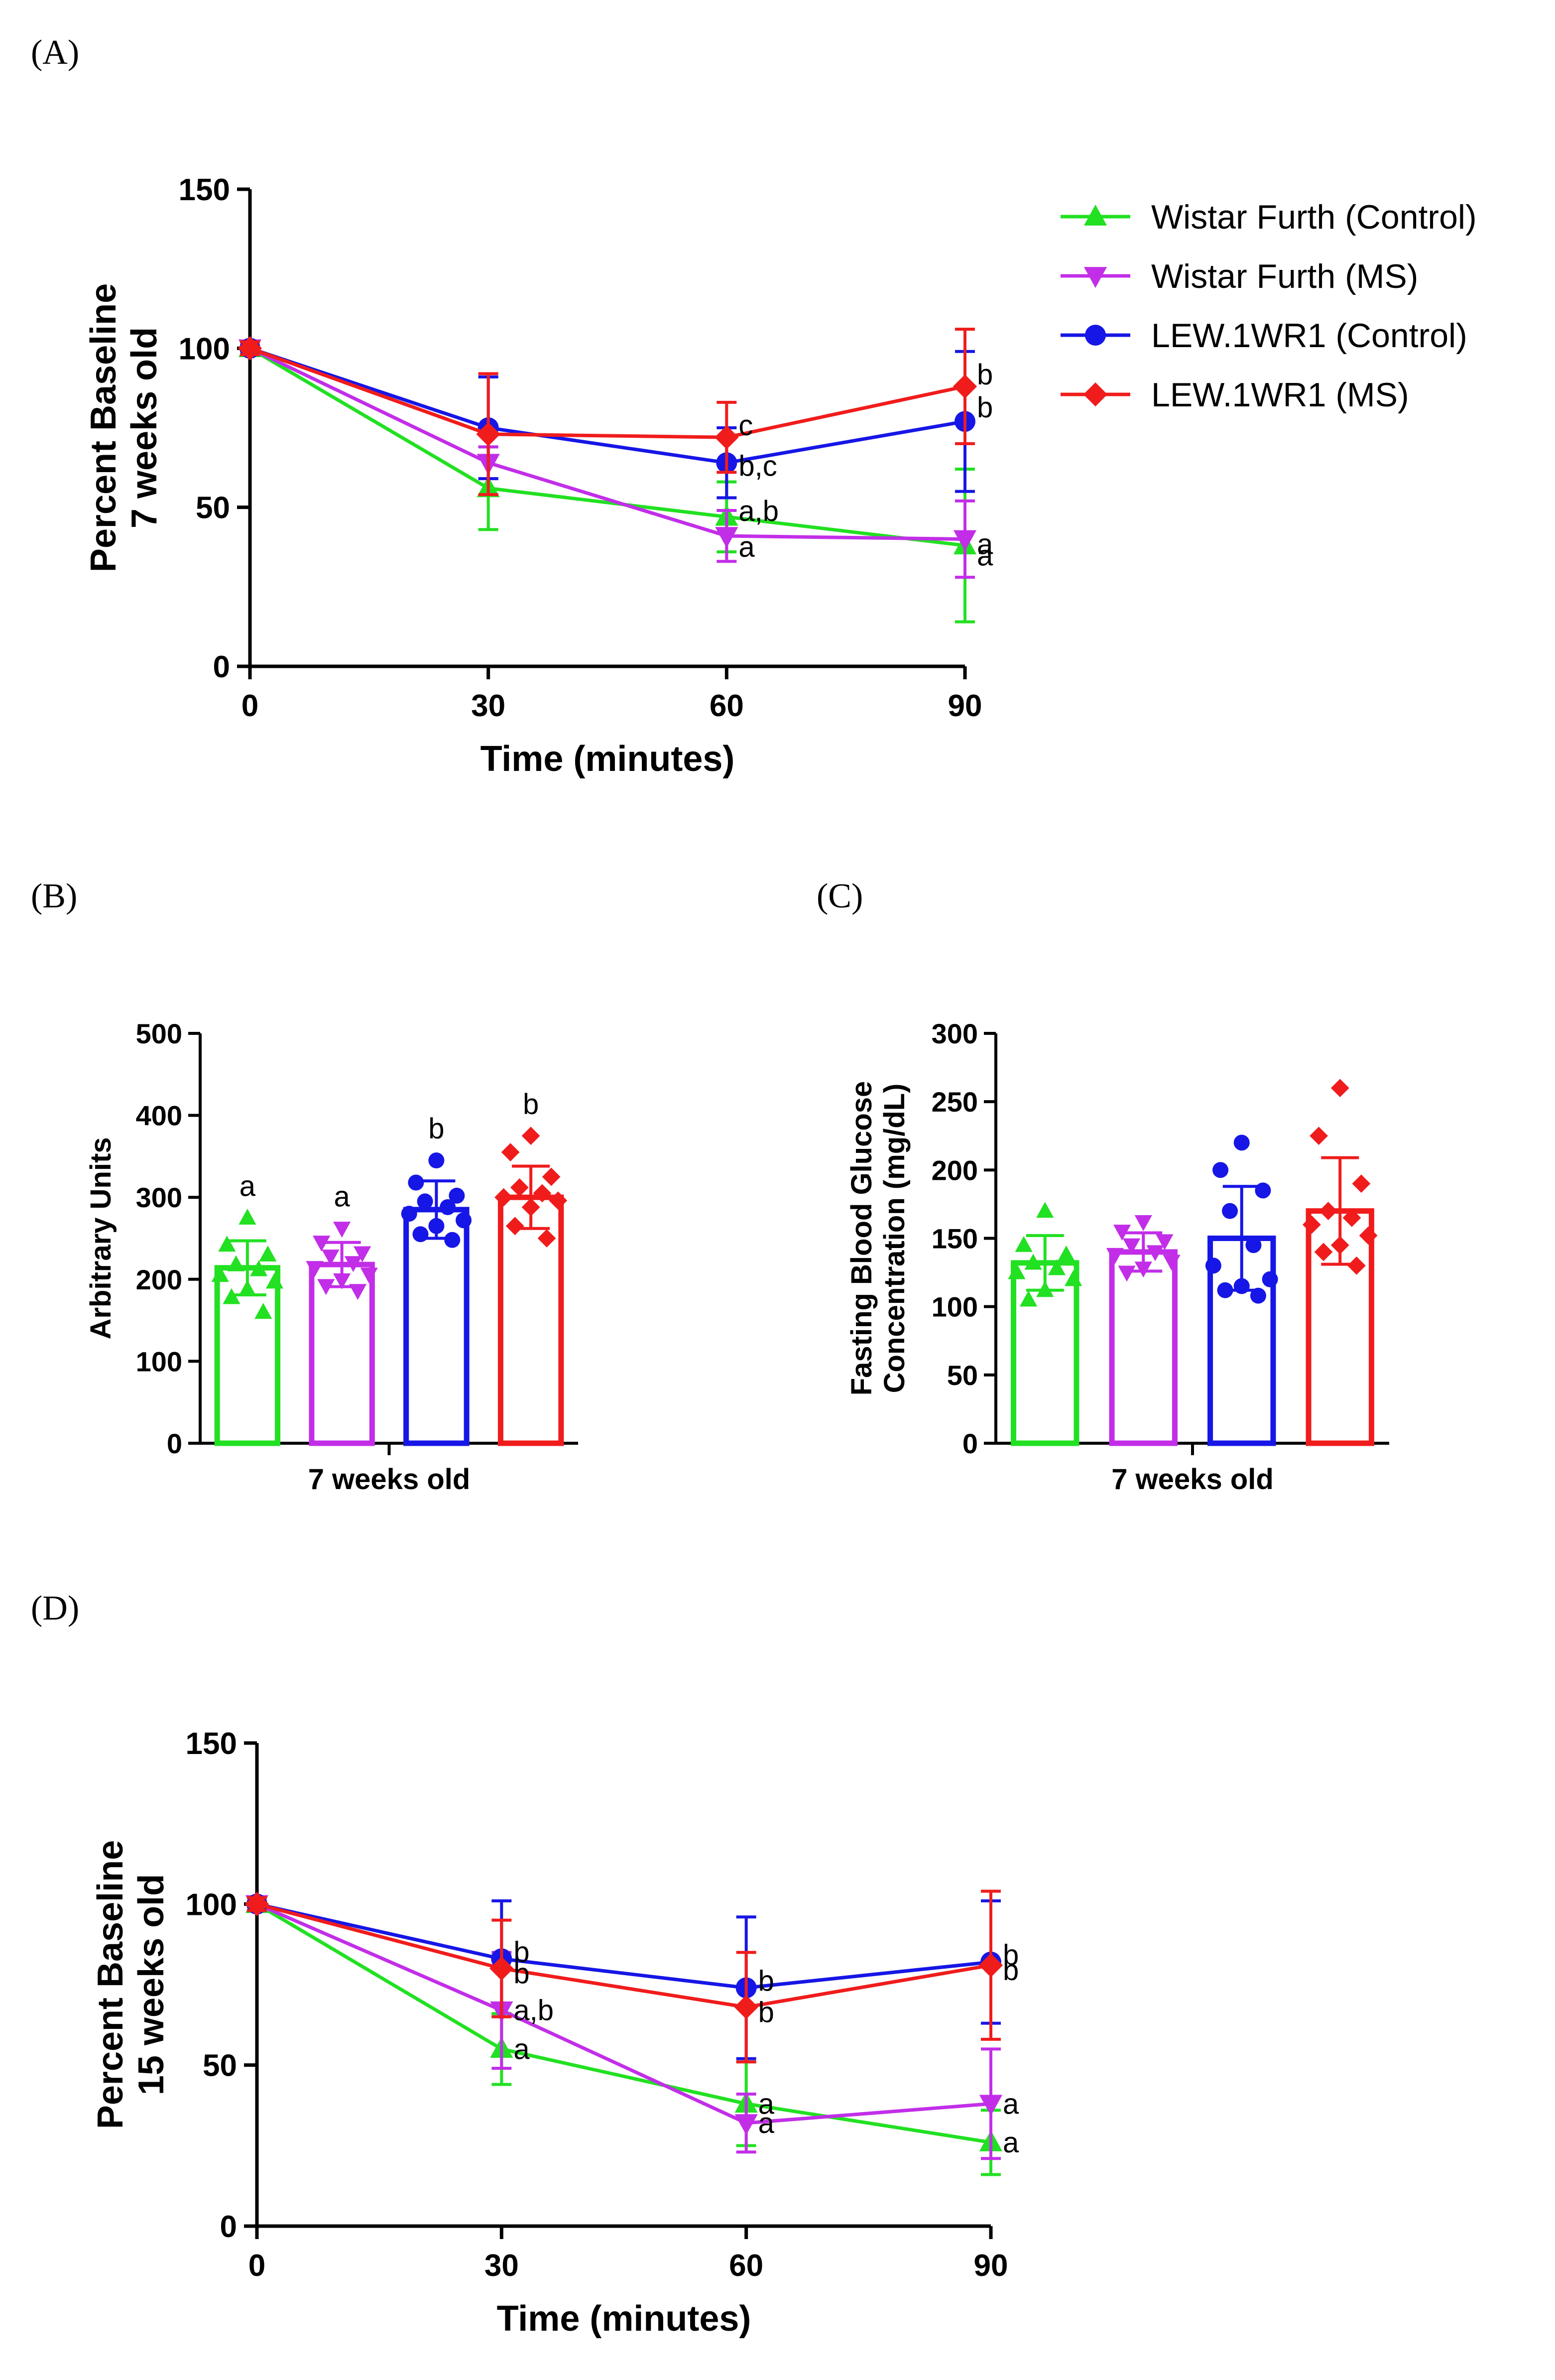  I want to click on chart-b-x-axis-title: 7 weeks old, so click(389, 1479).